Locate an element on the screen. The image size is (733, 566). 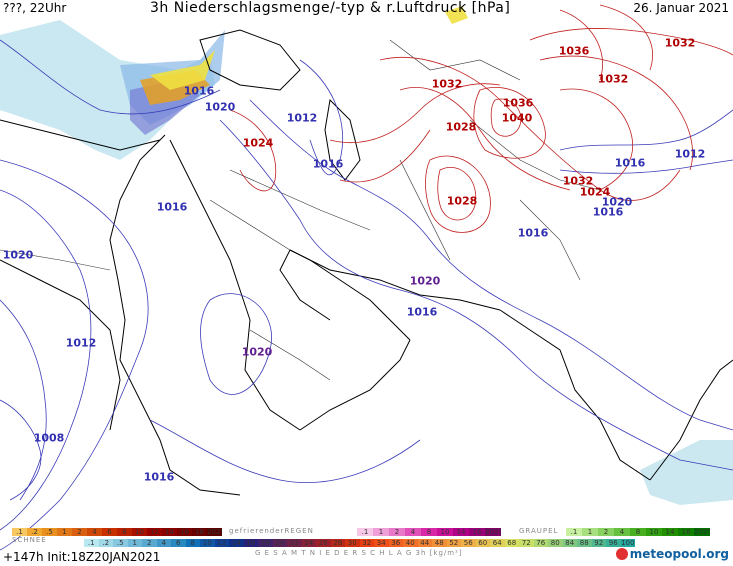
legend-swatch: 6 is located at coordinates (178, 543).